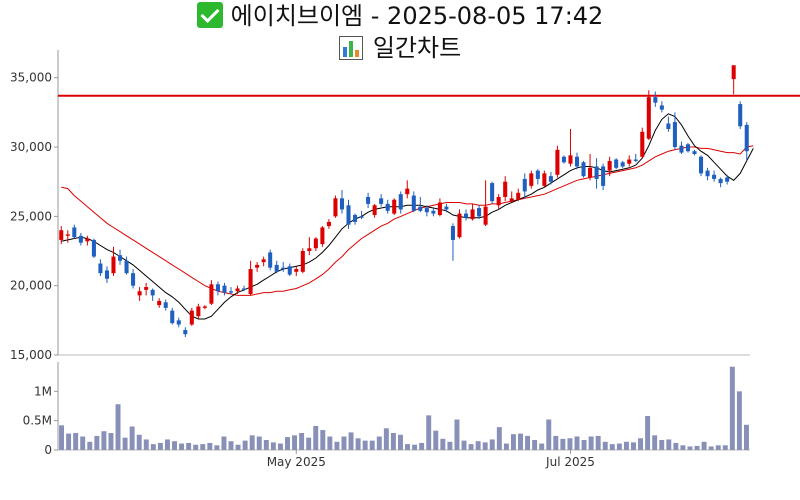 The height and width of the screenshot is (500, 800). Describe the element at coordinates (31, 355) in the screenshot. I see `price-y-tick-label: 15,000` at that location.